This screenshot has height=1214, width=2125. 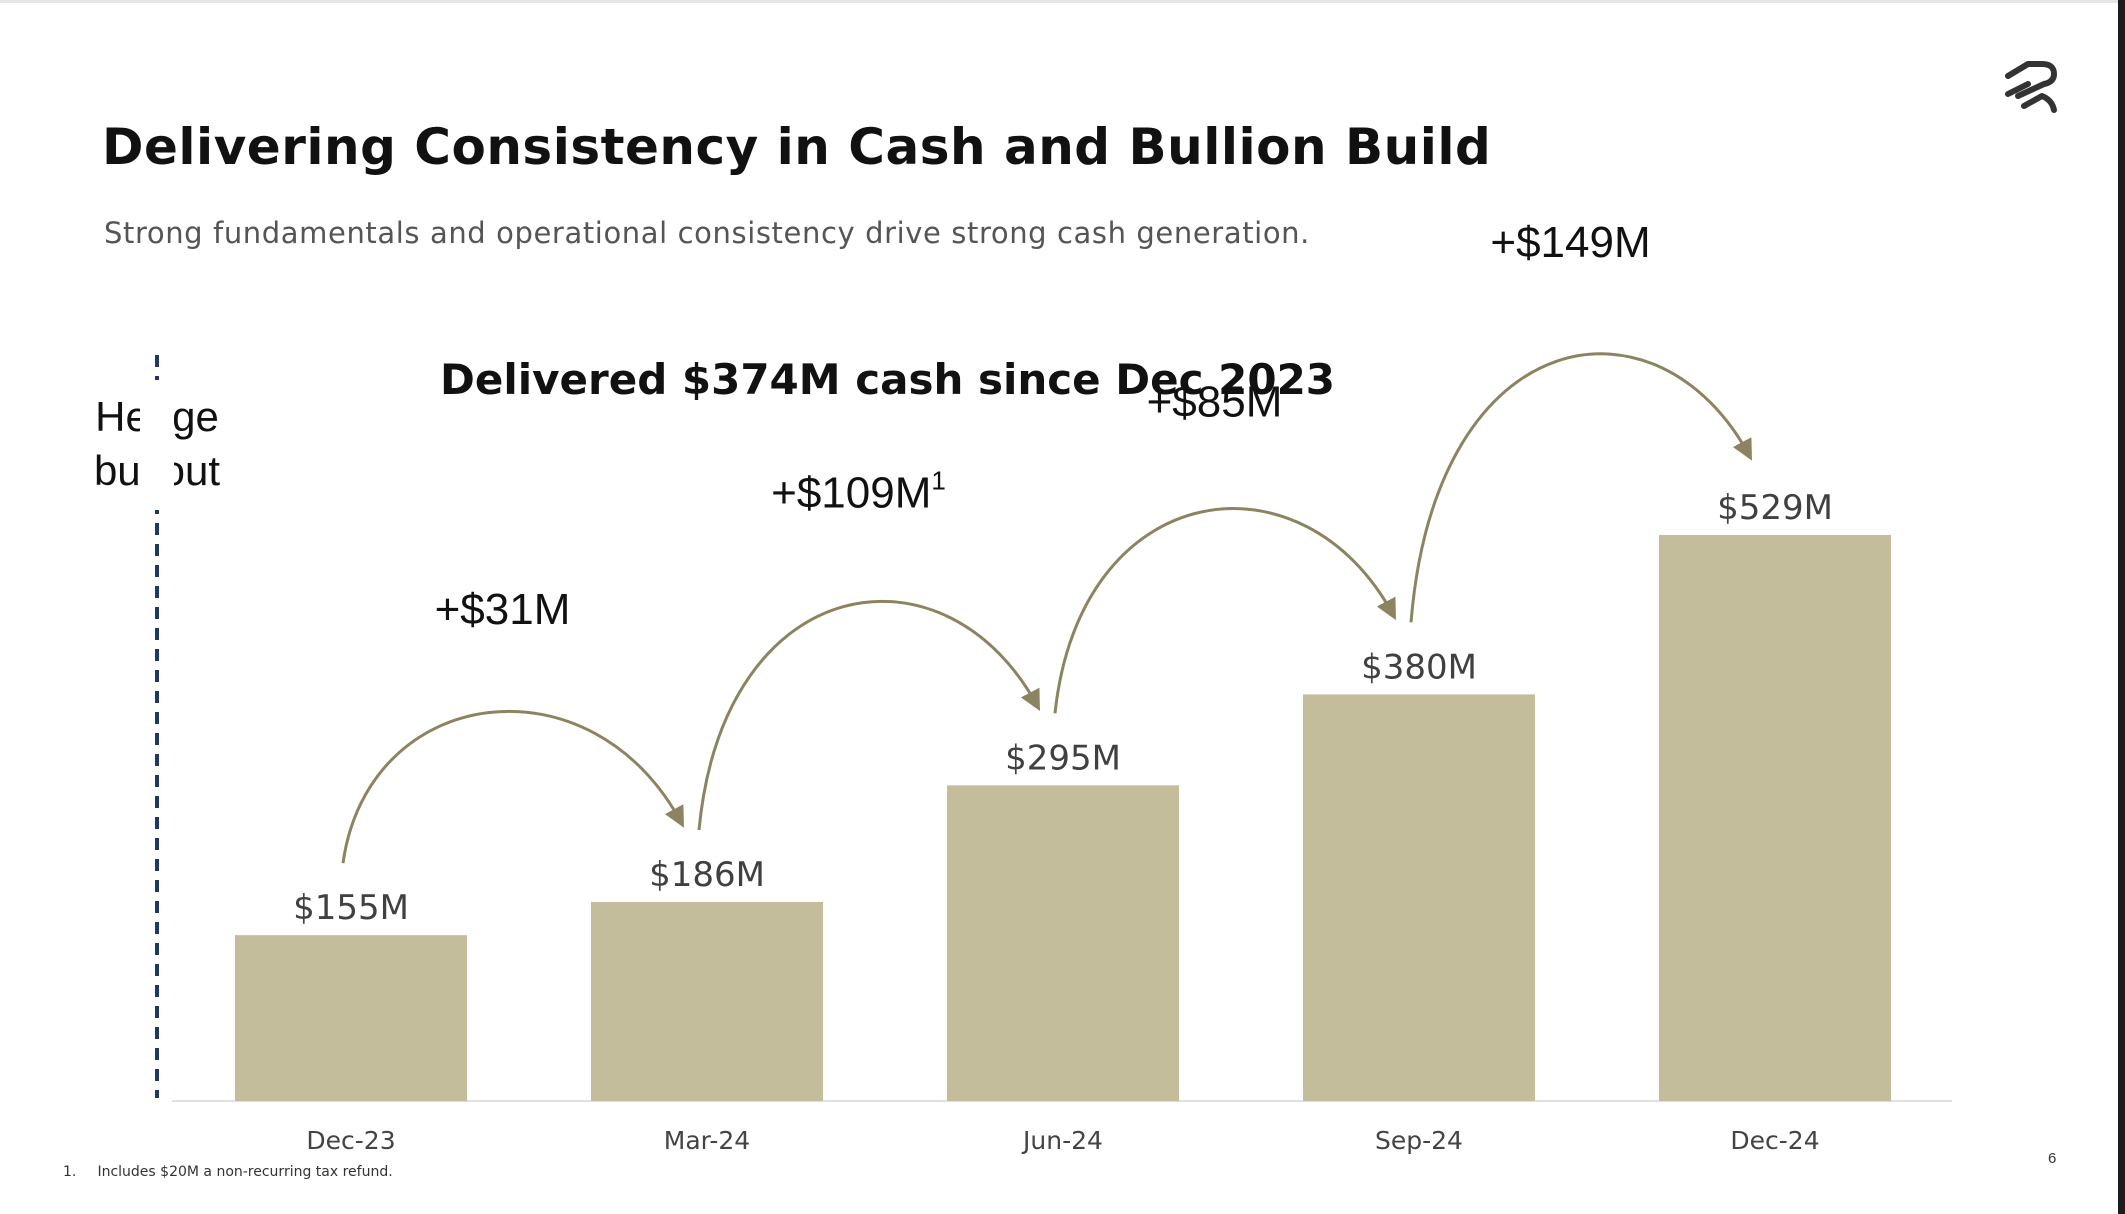 What do you see at coordinates (707, 1140) in the screenshot?
I see `x-tick-label: Mar-24` at bounding box center [707, 1140].